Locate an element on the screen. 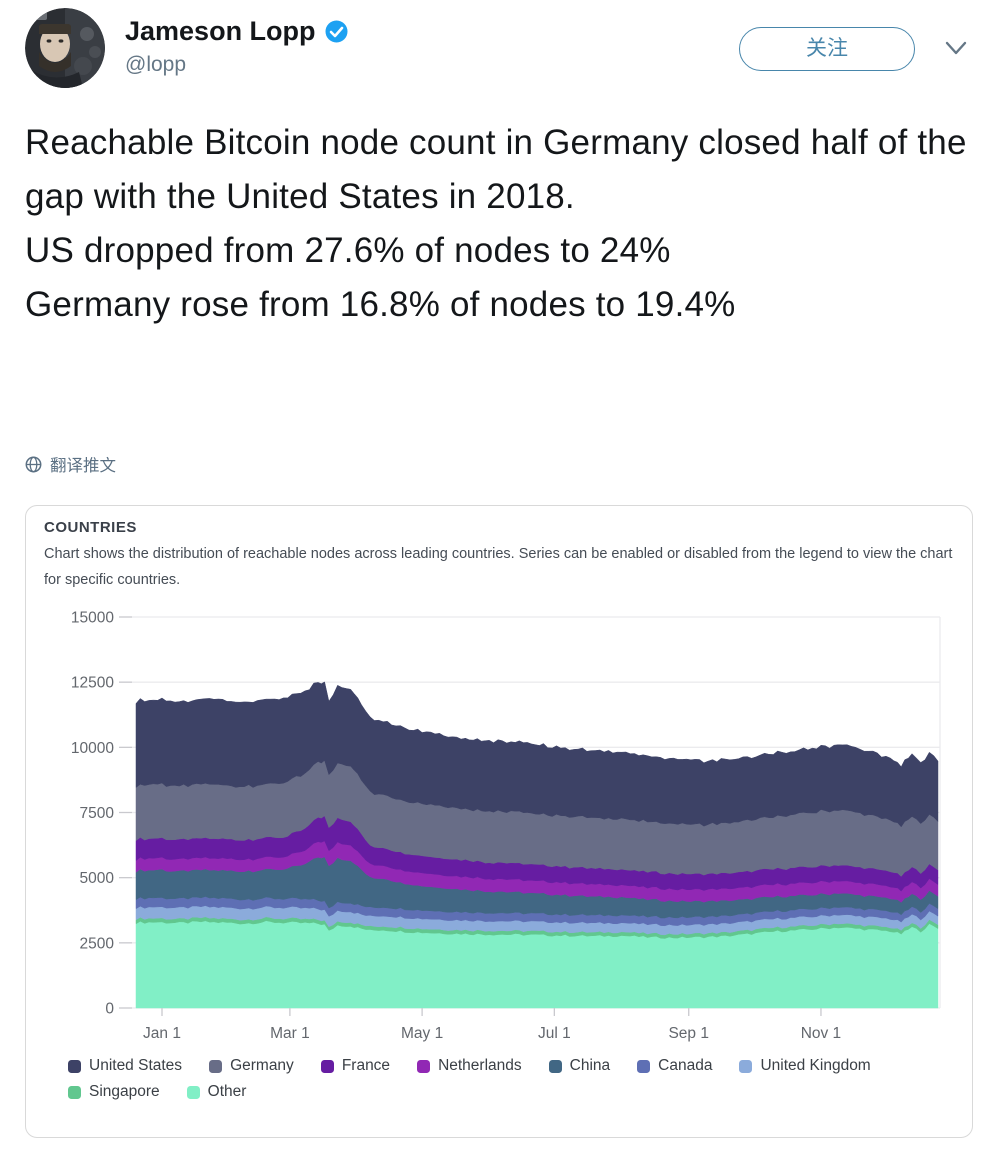 This screenshot has height=1164, width=1000. chevron-down-icon is located at coordinates (956, 51).